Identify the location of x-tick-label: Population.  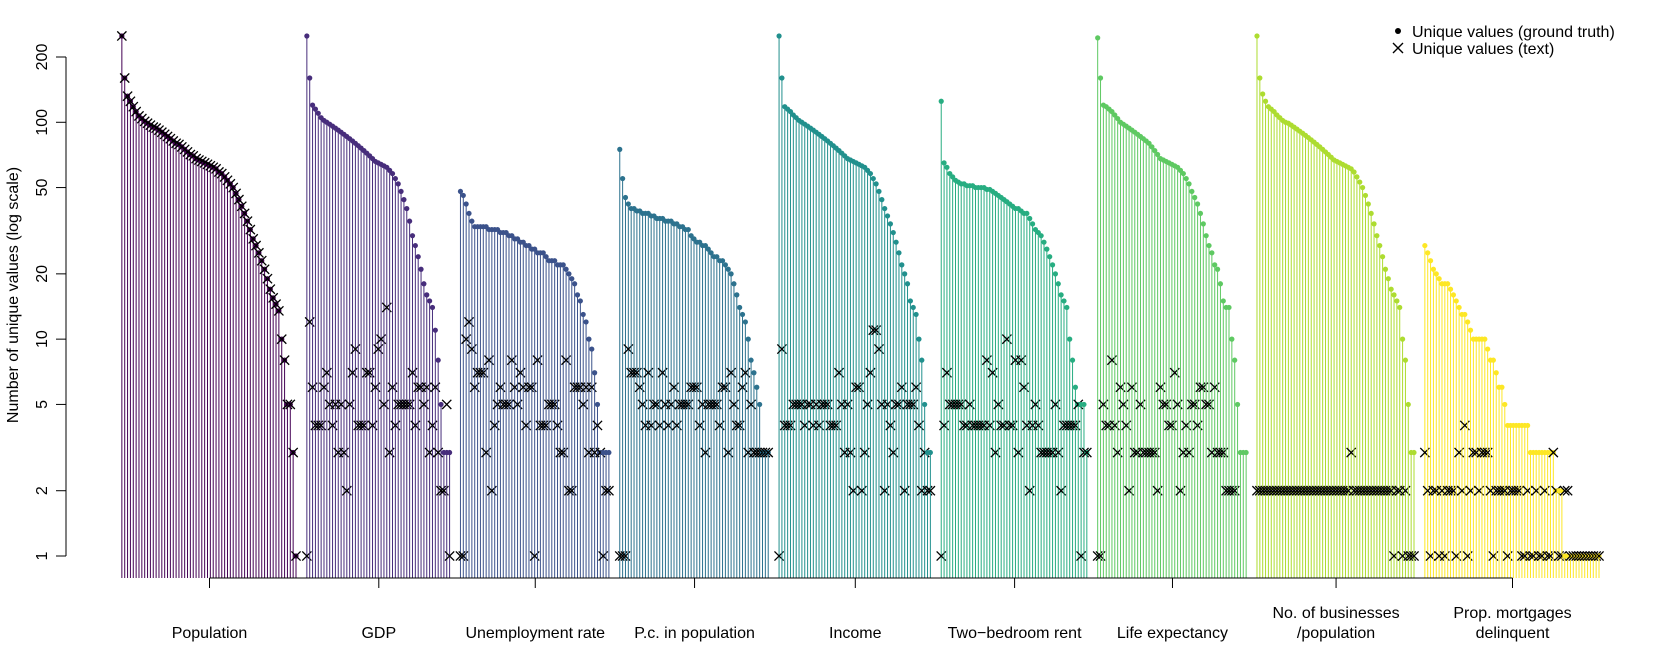
(210, 633).